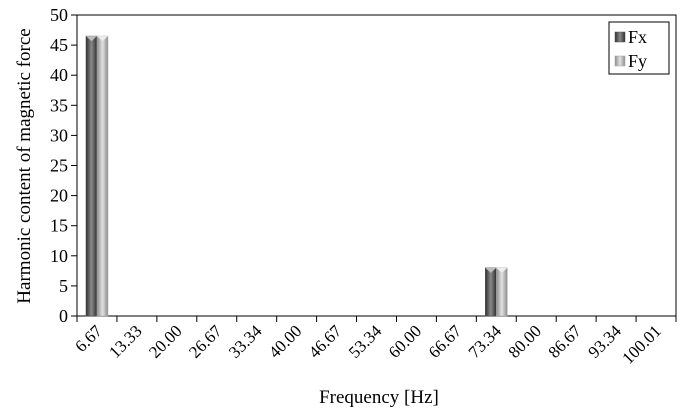 The width and height of the screenshot is (681, 419). What do you see at coordinates (325, 341) in the screenshot?
I see `x-tick-label: 46.67` at bounding box center [325, 341].